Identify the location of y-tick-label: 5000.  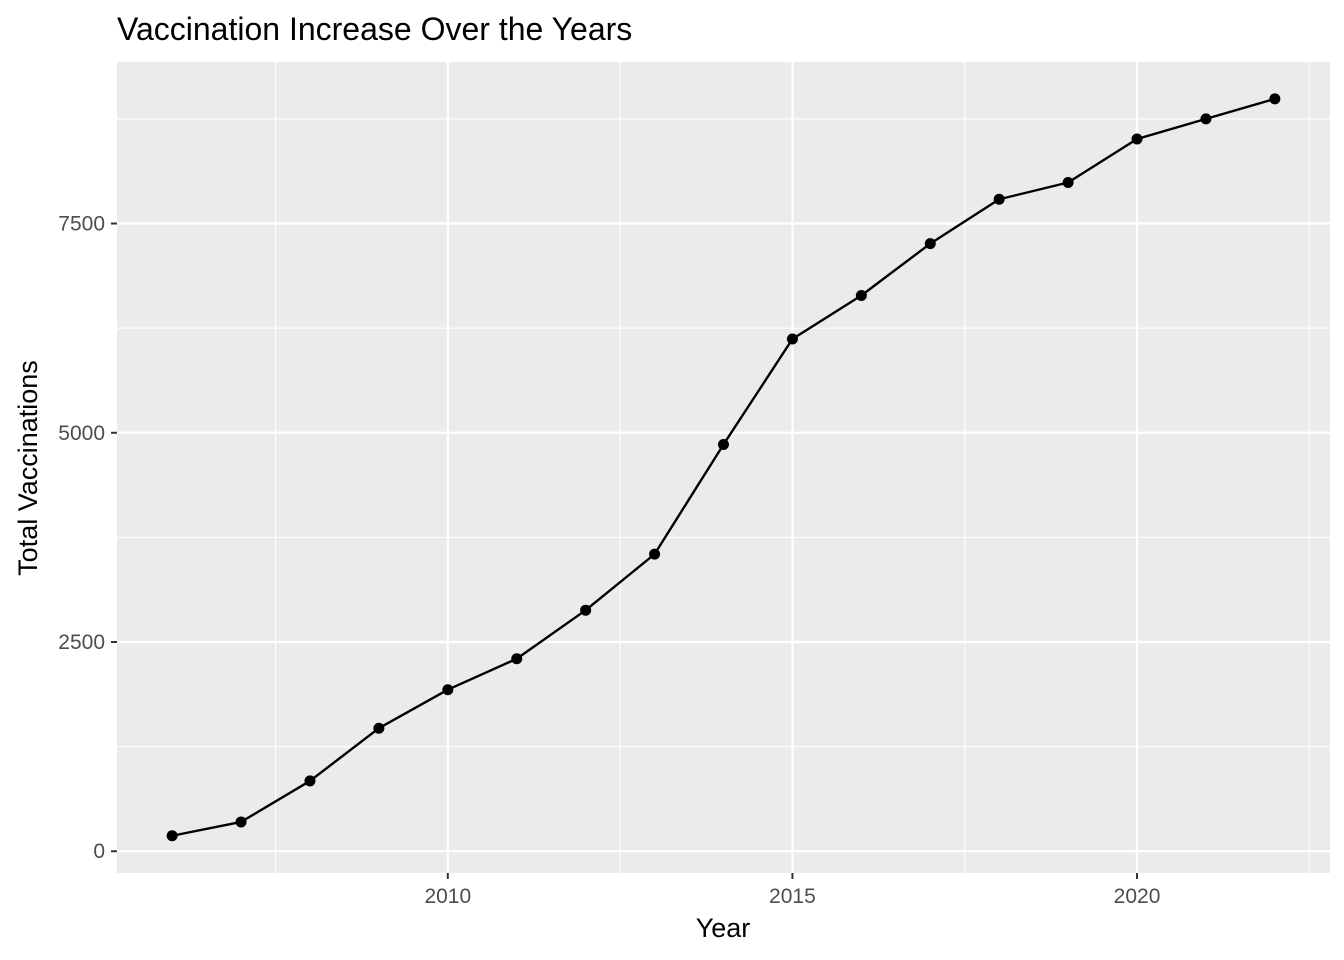
(81, 433).